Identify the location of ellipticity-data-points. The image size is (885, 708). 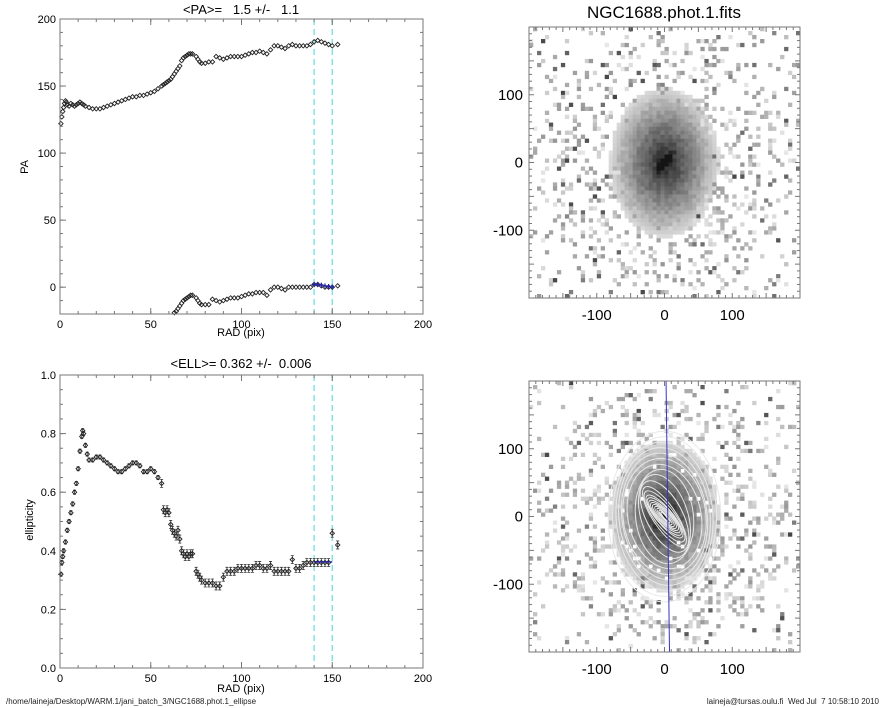
(199, 509).